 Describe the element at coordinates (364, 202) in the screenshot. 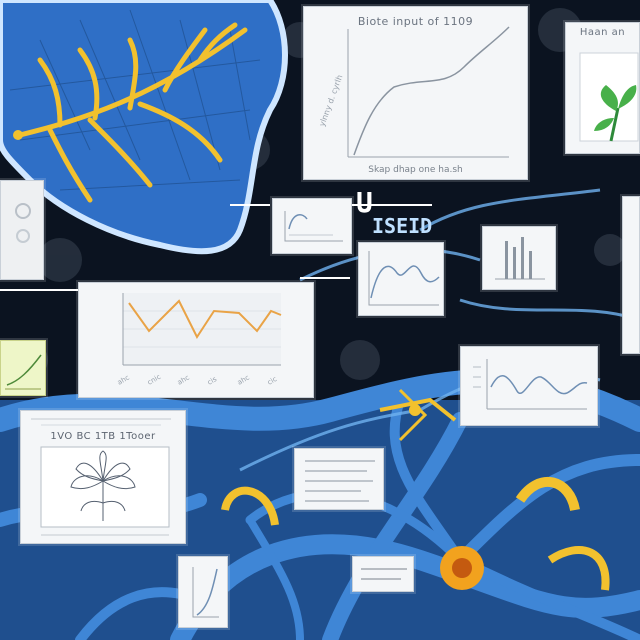

I see `connector-glyph-top: U` at that location.